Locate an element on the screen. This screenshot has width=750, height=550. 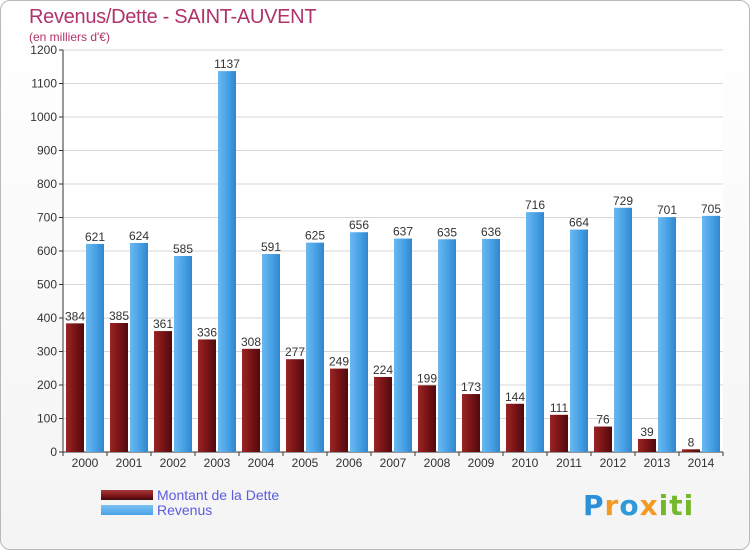
x-tick-label: 2013 is located at coordinates (657, 463).